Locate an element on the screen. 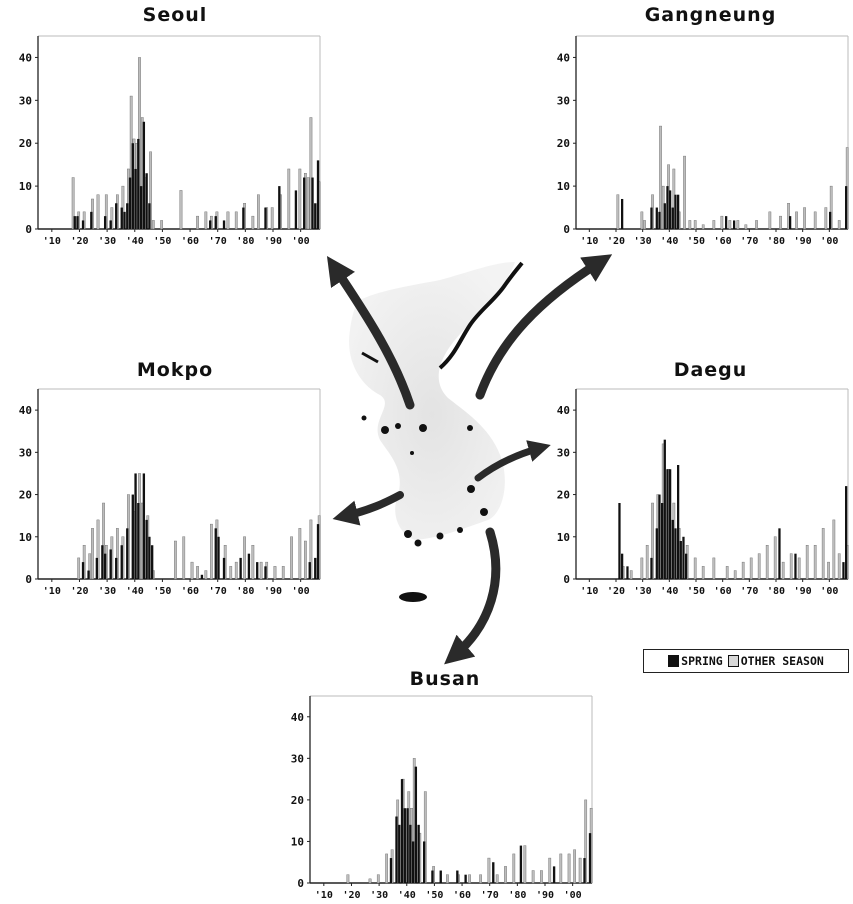 This screenshot has height=904, width=853. y-tick-label: 0 is located at coordinates (566, 579).